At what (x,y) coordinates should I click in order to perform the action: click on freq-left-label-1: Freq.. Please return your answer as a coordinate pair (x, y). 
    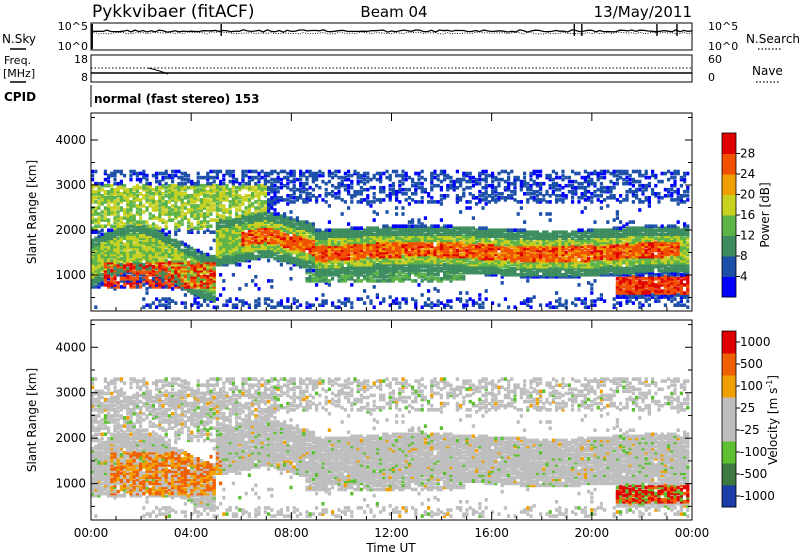
    Looking at the image, I should click on (17, 60).